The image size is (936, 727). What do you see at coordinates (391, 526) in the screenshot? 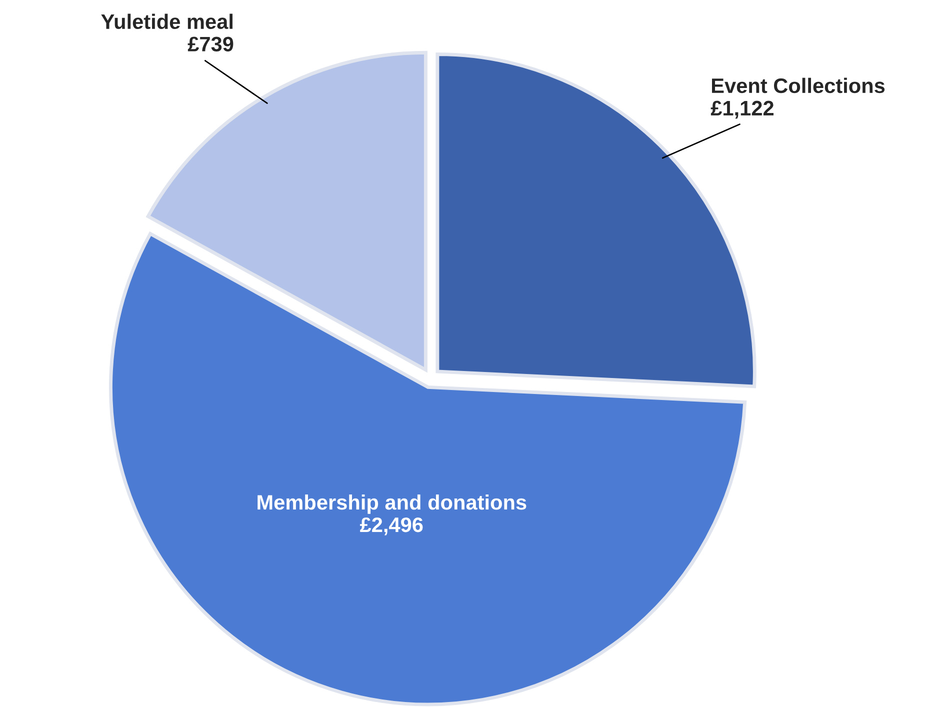
I see `data-label: £2,496` at bounding box center [391, 526].